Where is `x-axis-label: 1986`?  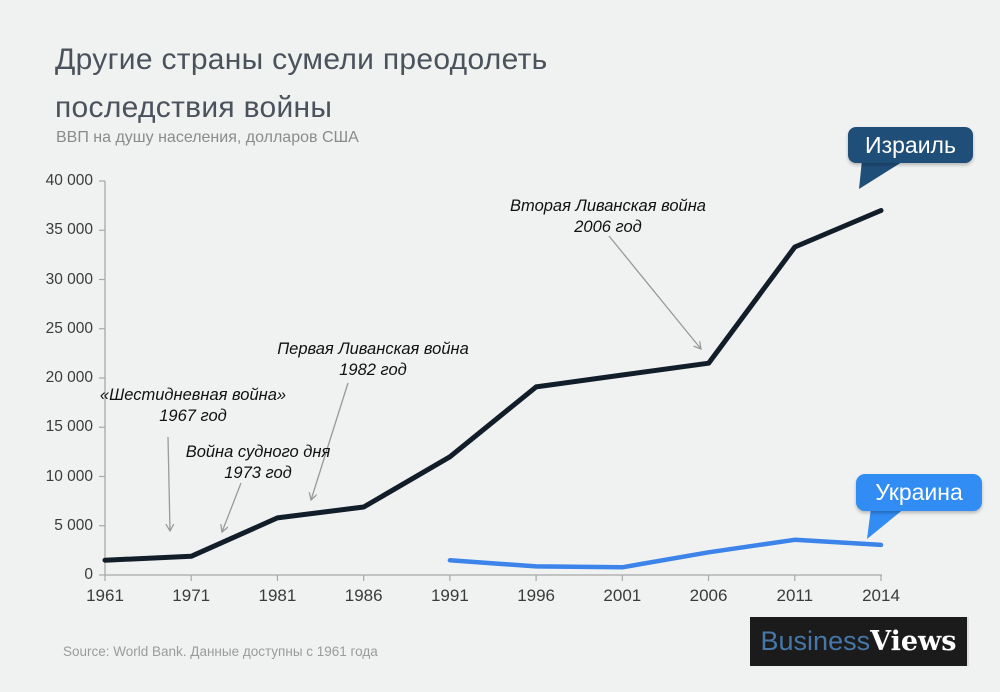
x-axis-label: 1986 is located at coordinates (363, 595).